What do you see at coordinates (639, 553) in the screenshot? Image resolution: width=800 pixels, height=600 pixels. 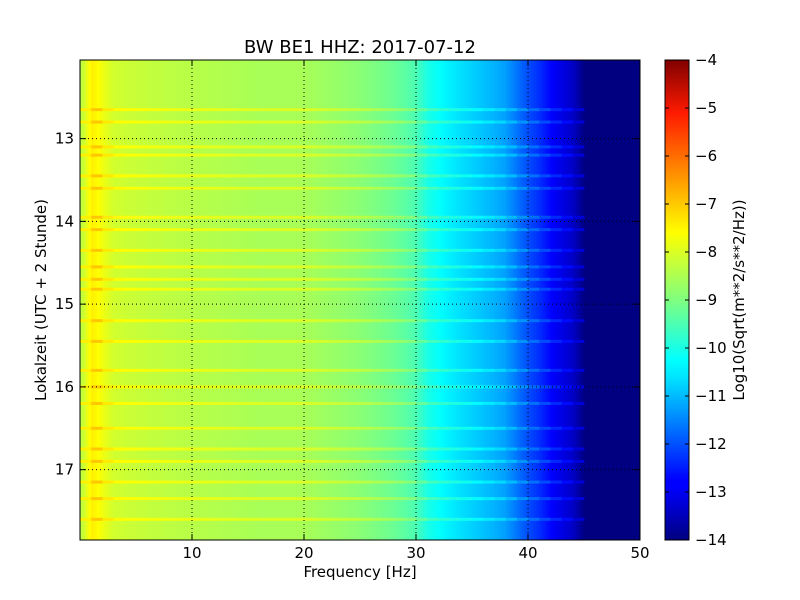 I see `x-tick-label: 50` at bounding box center [639, 553].